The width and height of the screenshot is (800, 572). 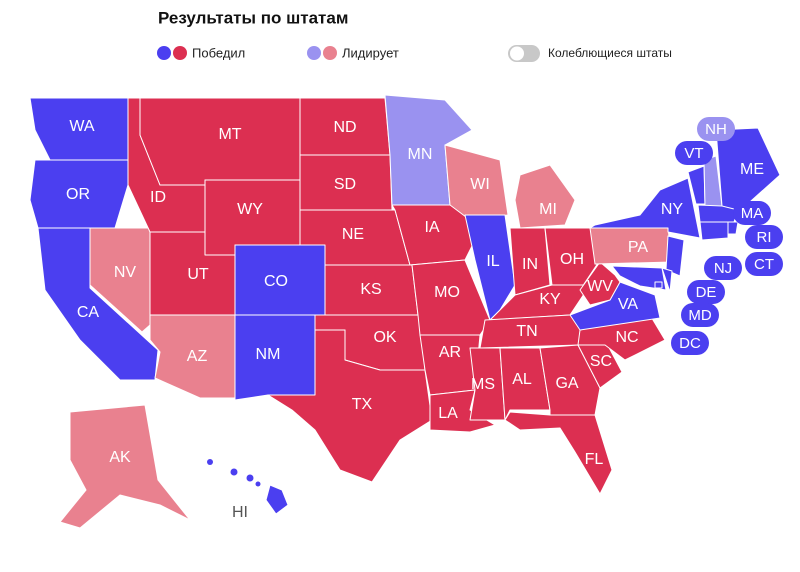 I want to click on state-pill-label: RI, so click(x=764, y=237).